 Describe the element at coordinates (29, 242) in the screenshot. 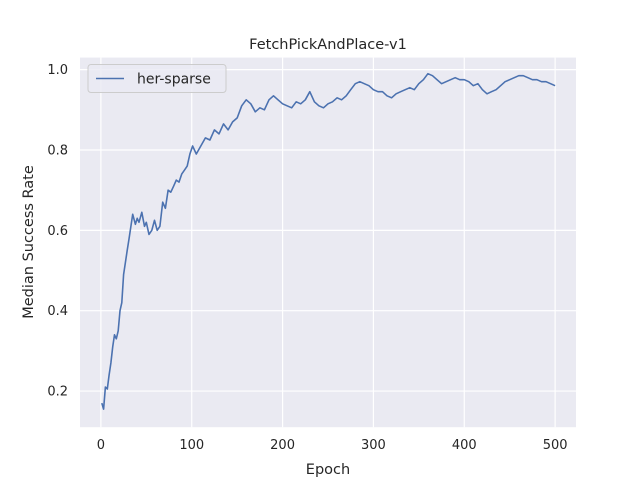

I see `y-axis-label: Median Success Rate` at that location.